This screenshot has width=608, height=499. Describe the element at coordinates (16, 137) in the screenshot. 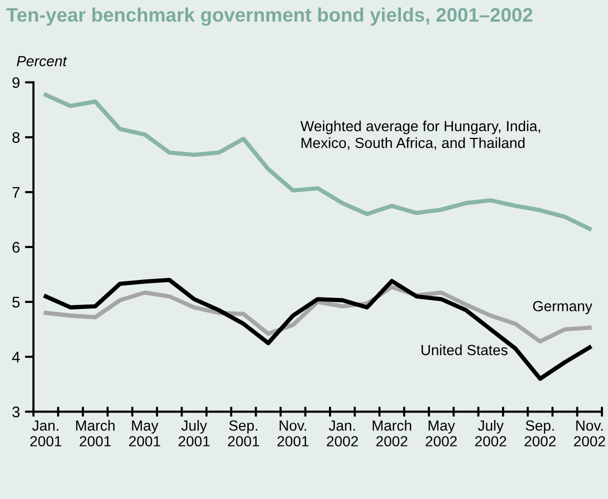

I see `y-tick-label: 8` at that location.